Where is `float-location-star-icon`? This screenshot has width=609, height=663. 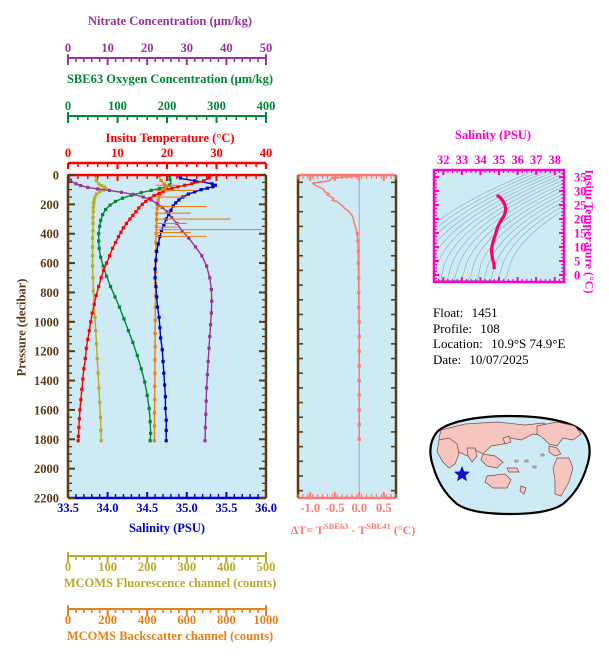 float-location-star-icon is located at coordinates (462, 474).